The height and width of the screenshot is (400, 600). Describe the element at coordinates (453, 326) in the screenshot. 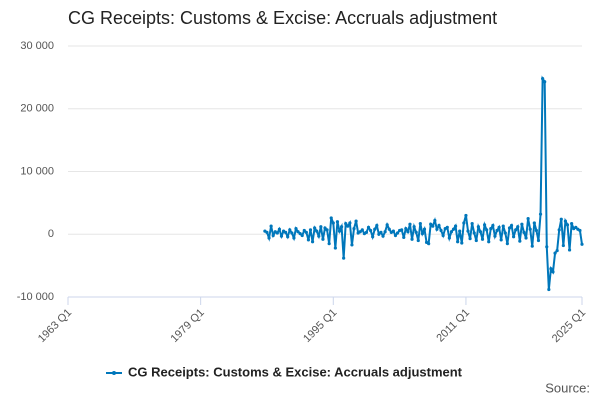

I see `x-tick-label: 2011 Q1` at that location.